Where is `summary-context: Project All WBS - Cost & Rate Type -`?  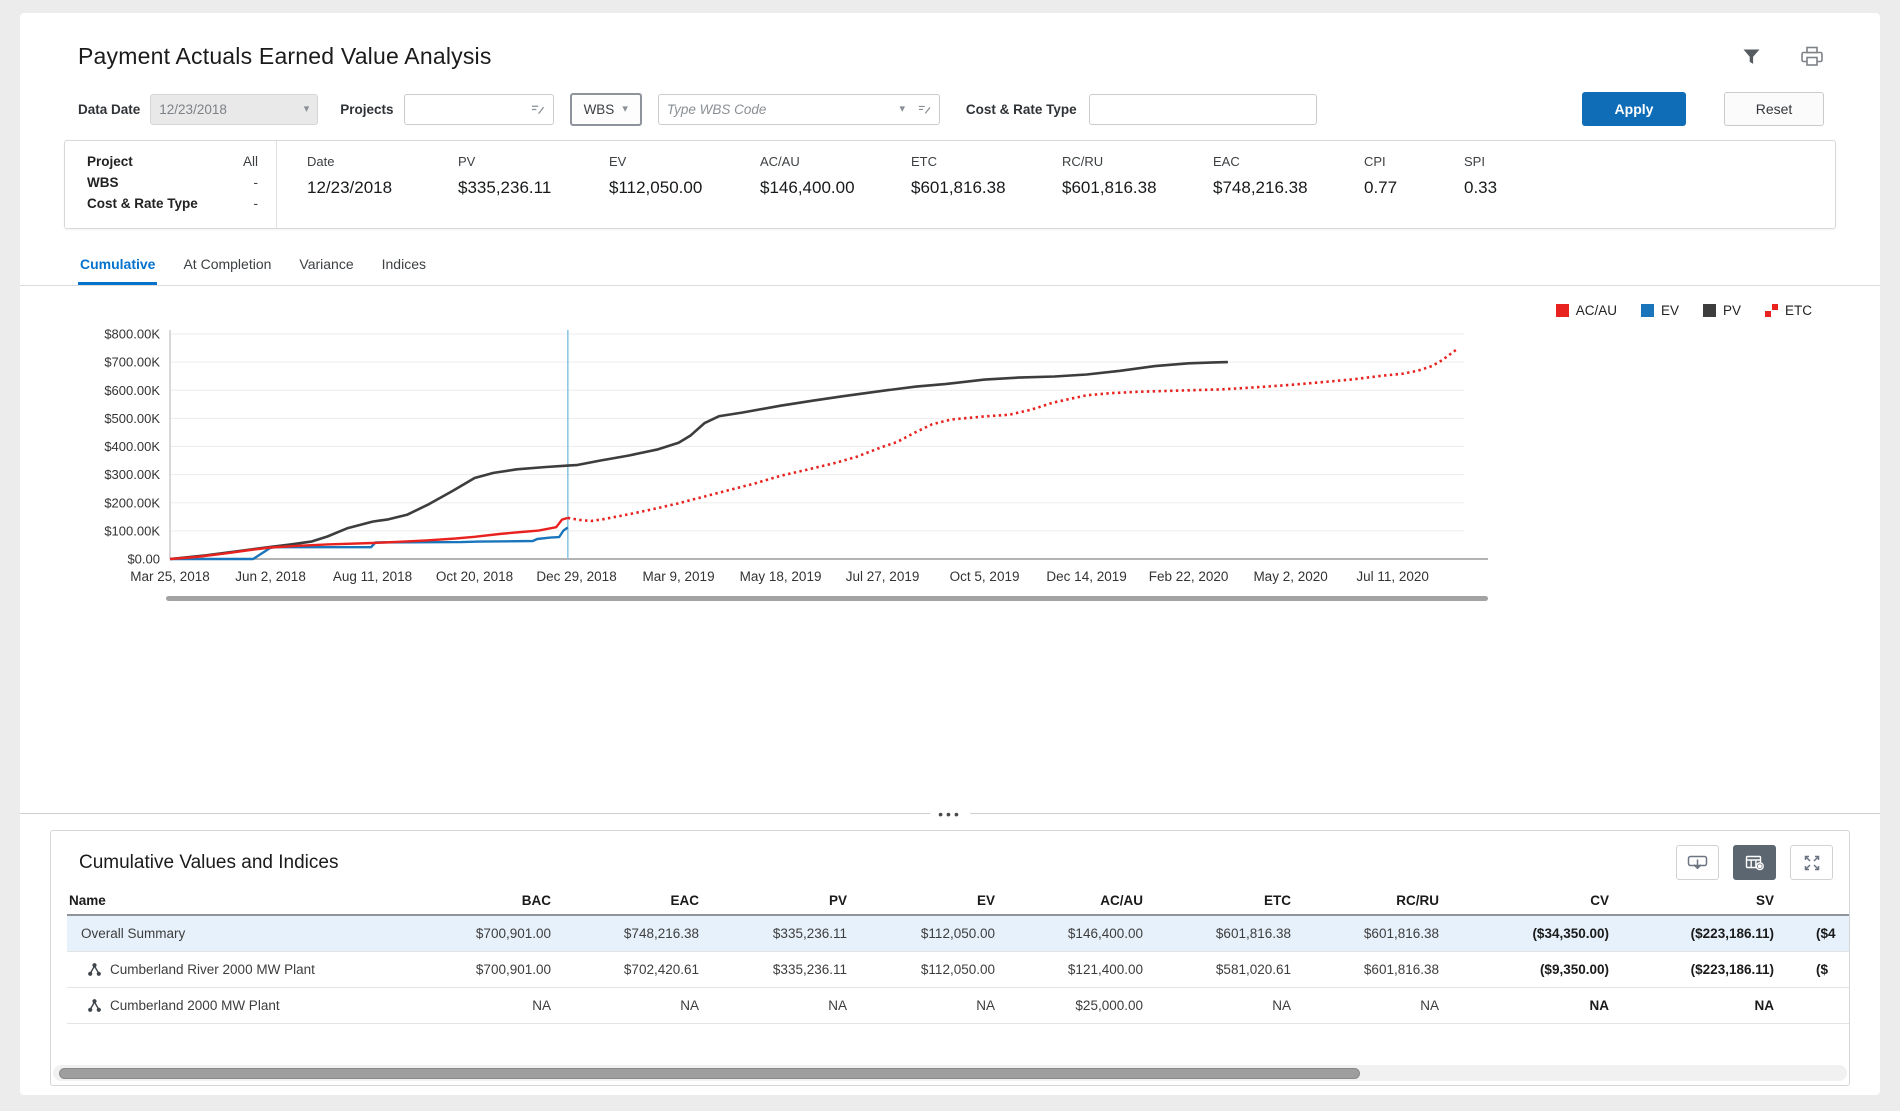
summary-context: Project All WBS - Cost & Rate Type - is located at coordinates (171, 184).